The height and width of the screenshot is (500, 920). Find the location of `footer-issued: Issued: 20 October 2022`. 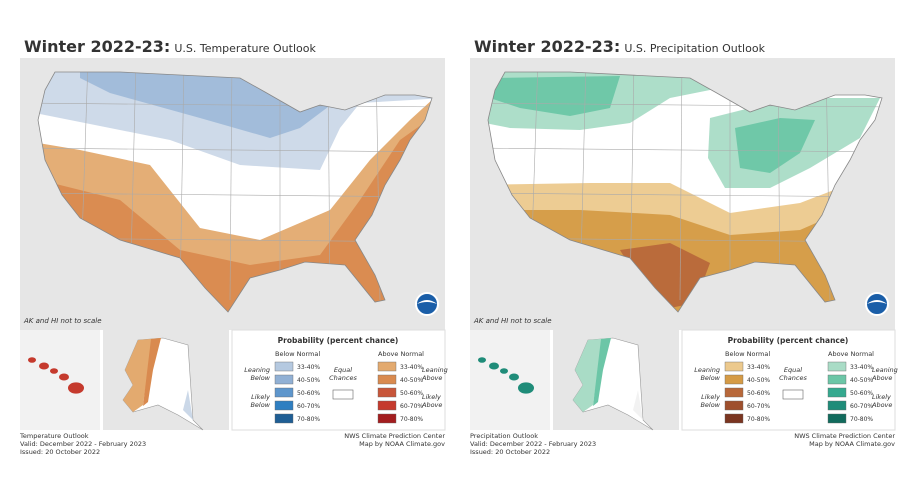

footer-issued: Issued: 20 October 2022 is located at coordinates (60, 452).